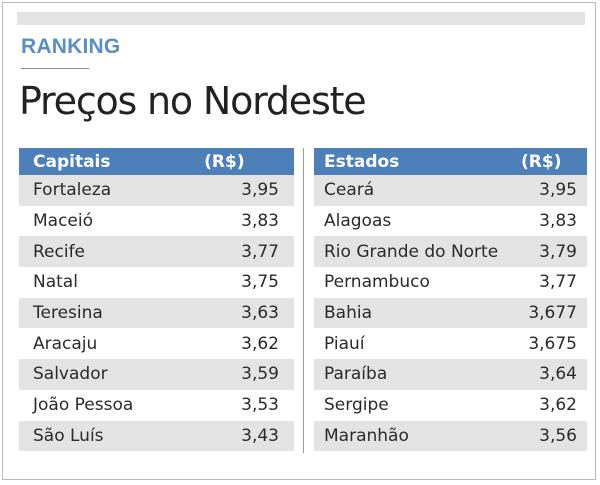 The height and width of the screenshot is (485, 600). I want to click on row-name: Pernambuco, so click(418, 282).